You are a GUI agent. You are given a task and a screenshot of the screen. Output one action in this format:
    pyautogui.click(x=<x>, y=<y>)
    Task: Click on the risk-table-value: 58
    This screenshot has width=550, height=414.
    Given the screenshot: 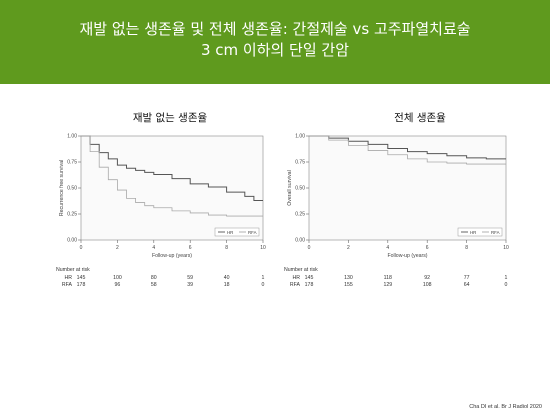 What is the action you would take?
    pyautogui.click(x=154, y=285)
    